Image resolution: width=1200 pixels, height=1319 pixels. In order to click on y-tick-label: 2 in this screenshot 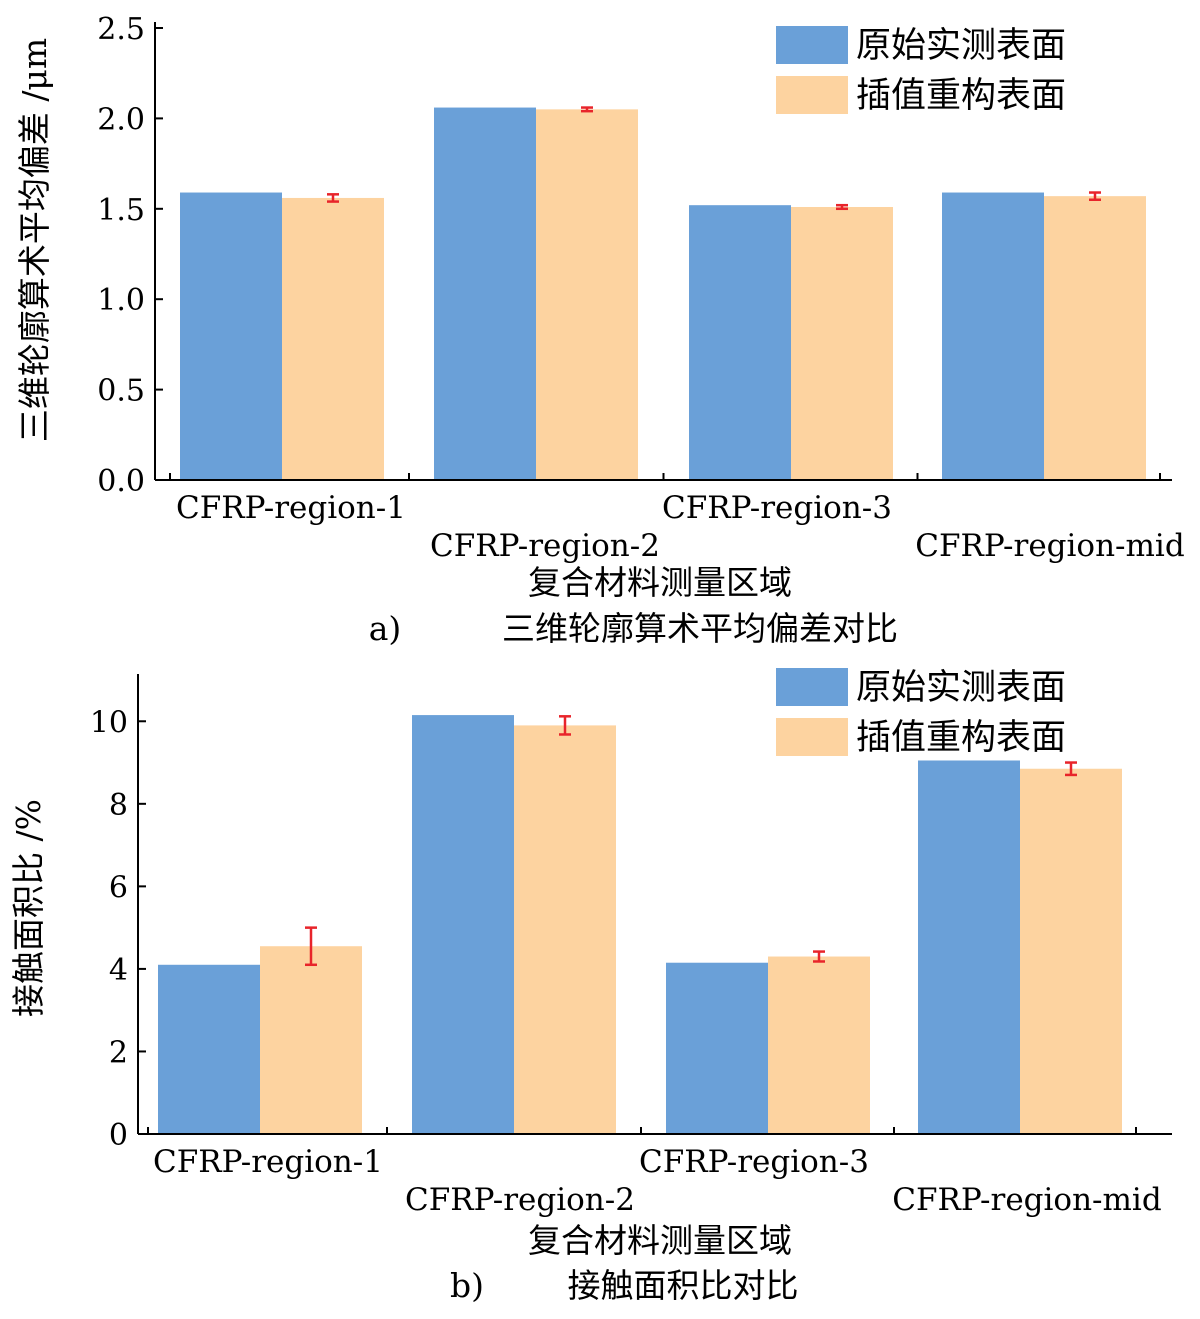, I will do `click(118, 1052)`.